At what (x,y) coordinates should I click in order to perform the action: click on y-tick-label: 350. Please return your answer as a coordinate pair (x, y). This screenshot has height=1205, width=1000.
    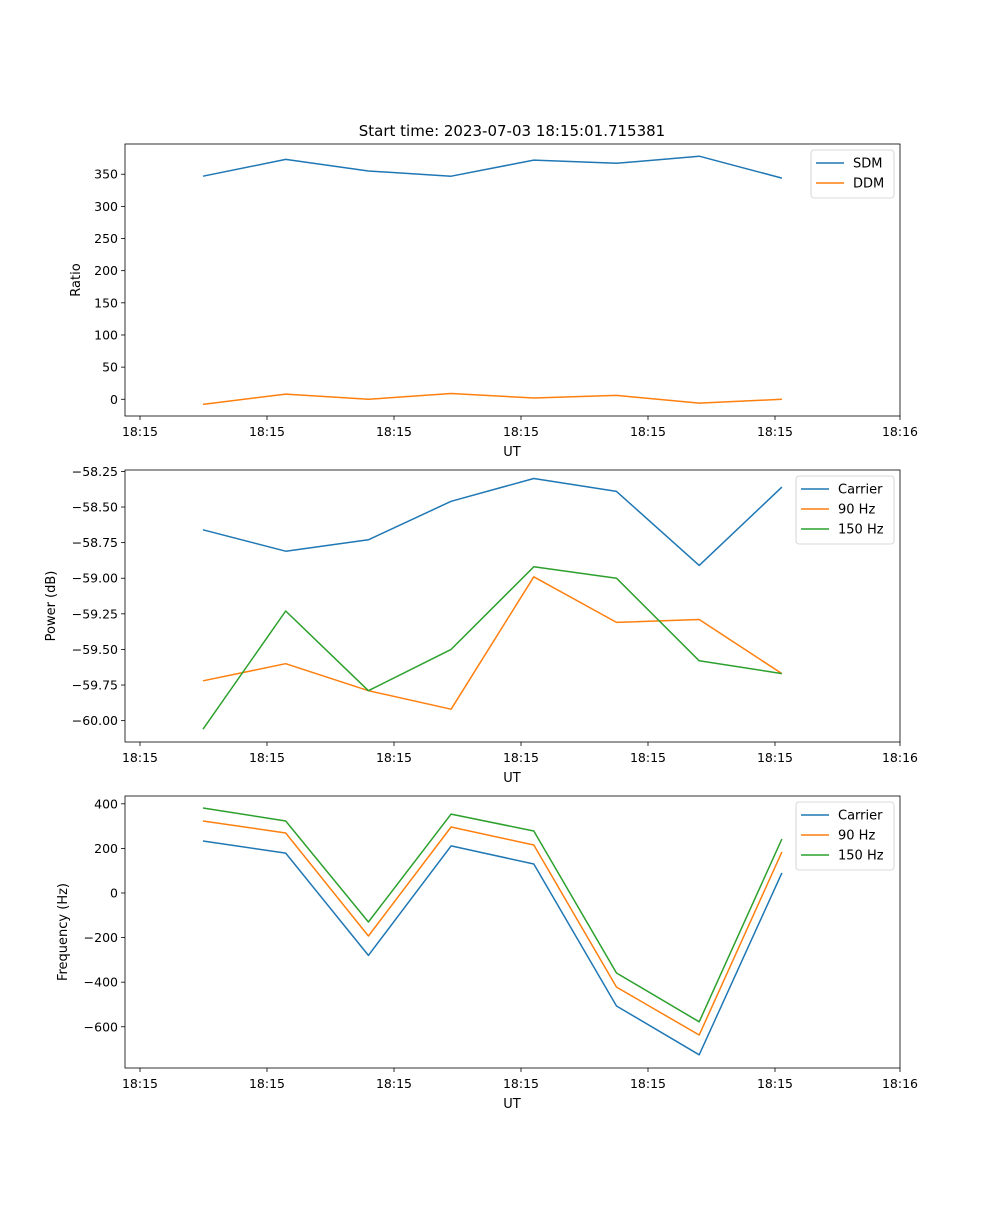
    Looking at the image, I should click on (106, 174).